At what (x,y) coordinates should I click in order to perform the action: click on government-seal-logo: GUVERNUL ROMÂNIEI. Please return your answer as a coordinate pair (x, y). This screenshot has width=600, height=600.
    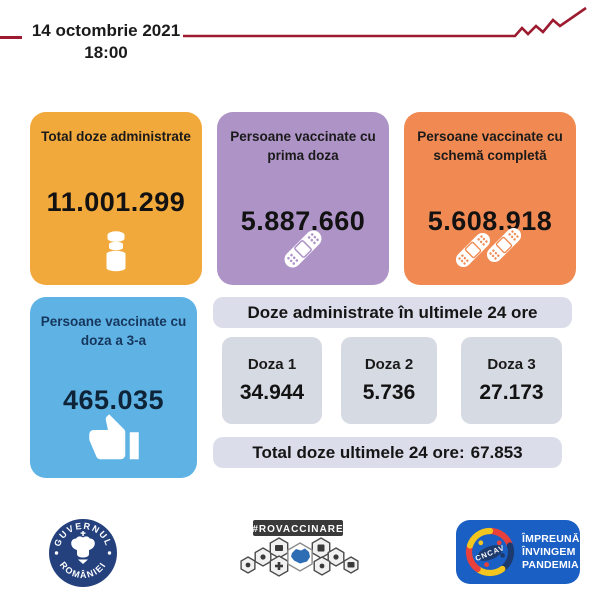
    Looking at the image, I should click on (83, 553).